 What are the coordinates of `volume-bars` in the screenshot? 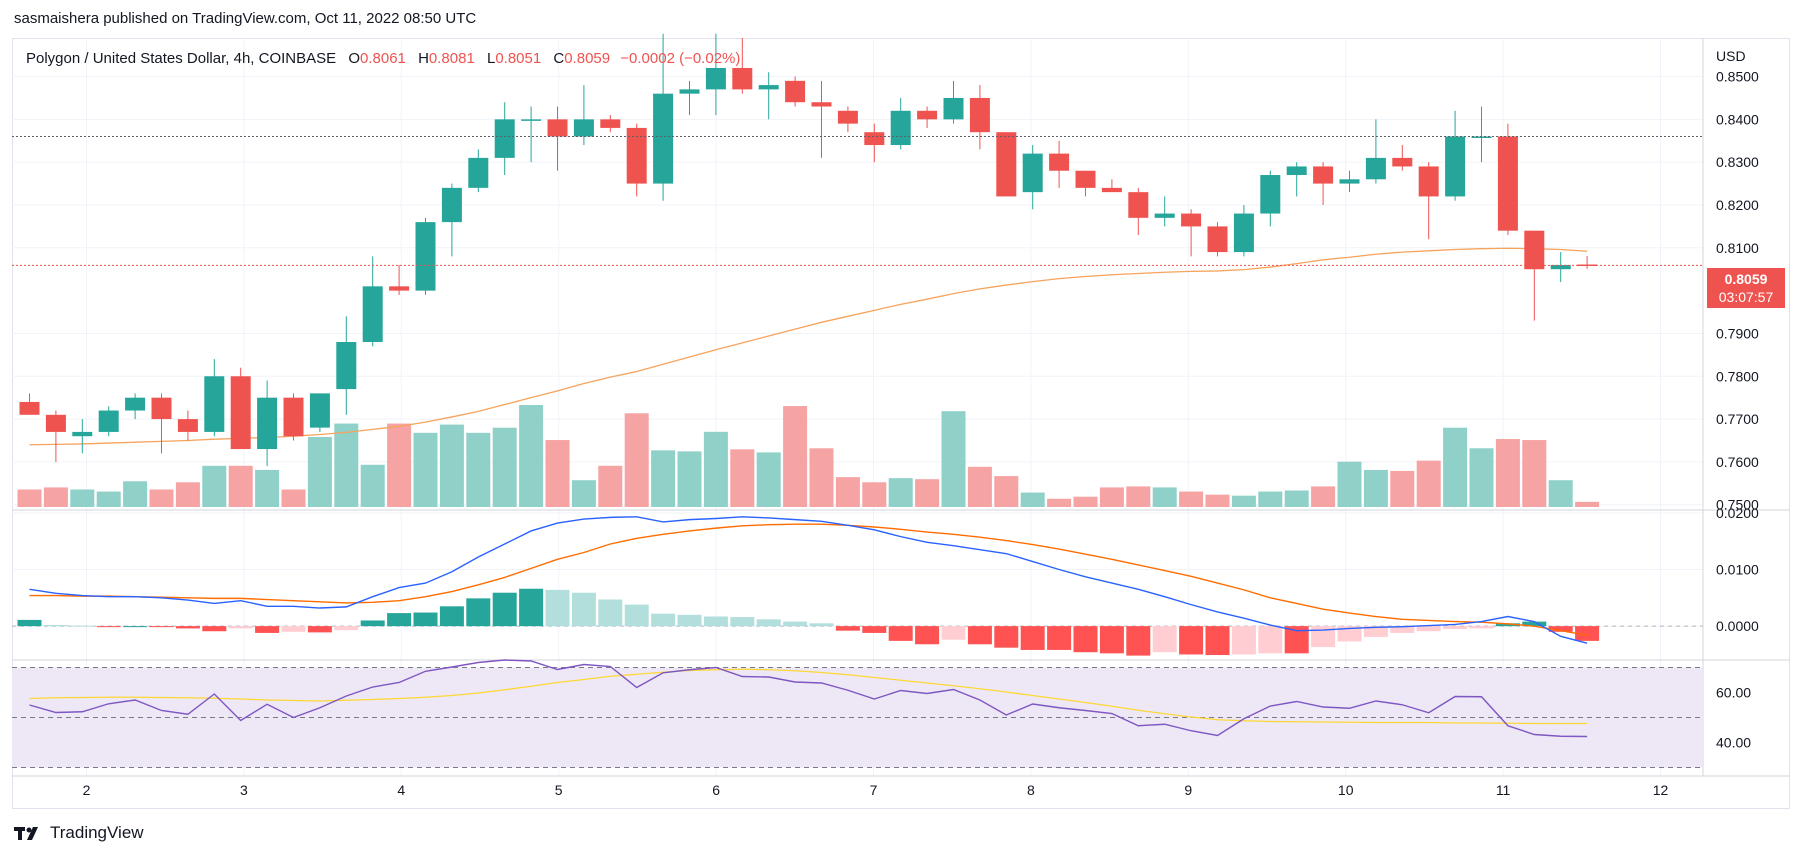 It's located at (808, 456).